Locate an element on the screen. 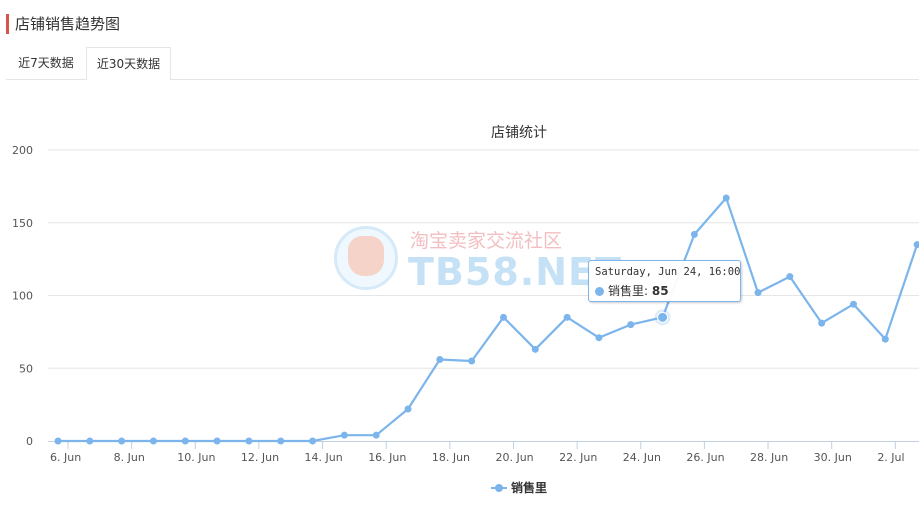 This screenshot has width=919, height=517. x-tick-label: 24. Jun is located at coordinates (642, 457).